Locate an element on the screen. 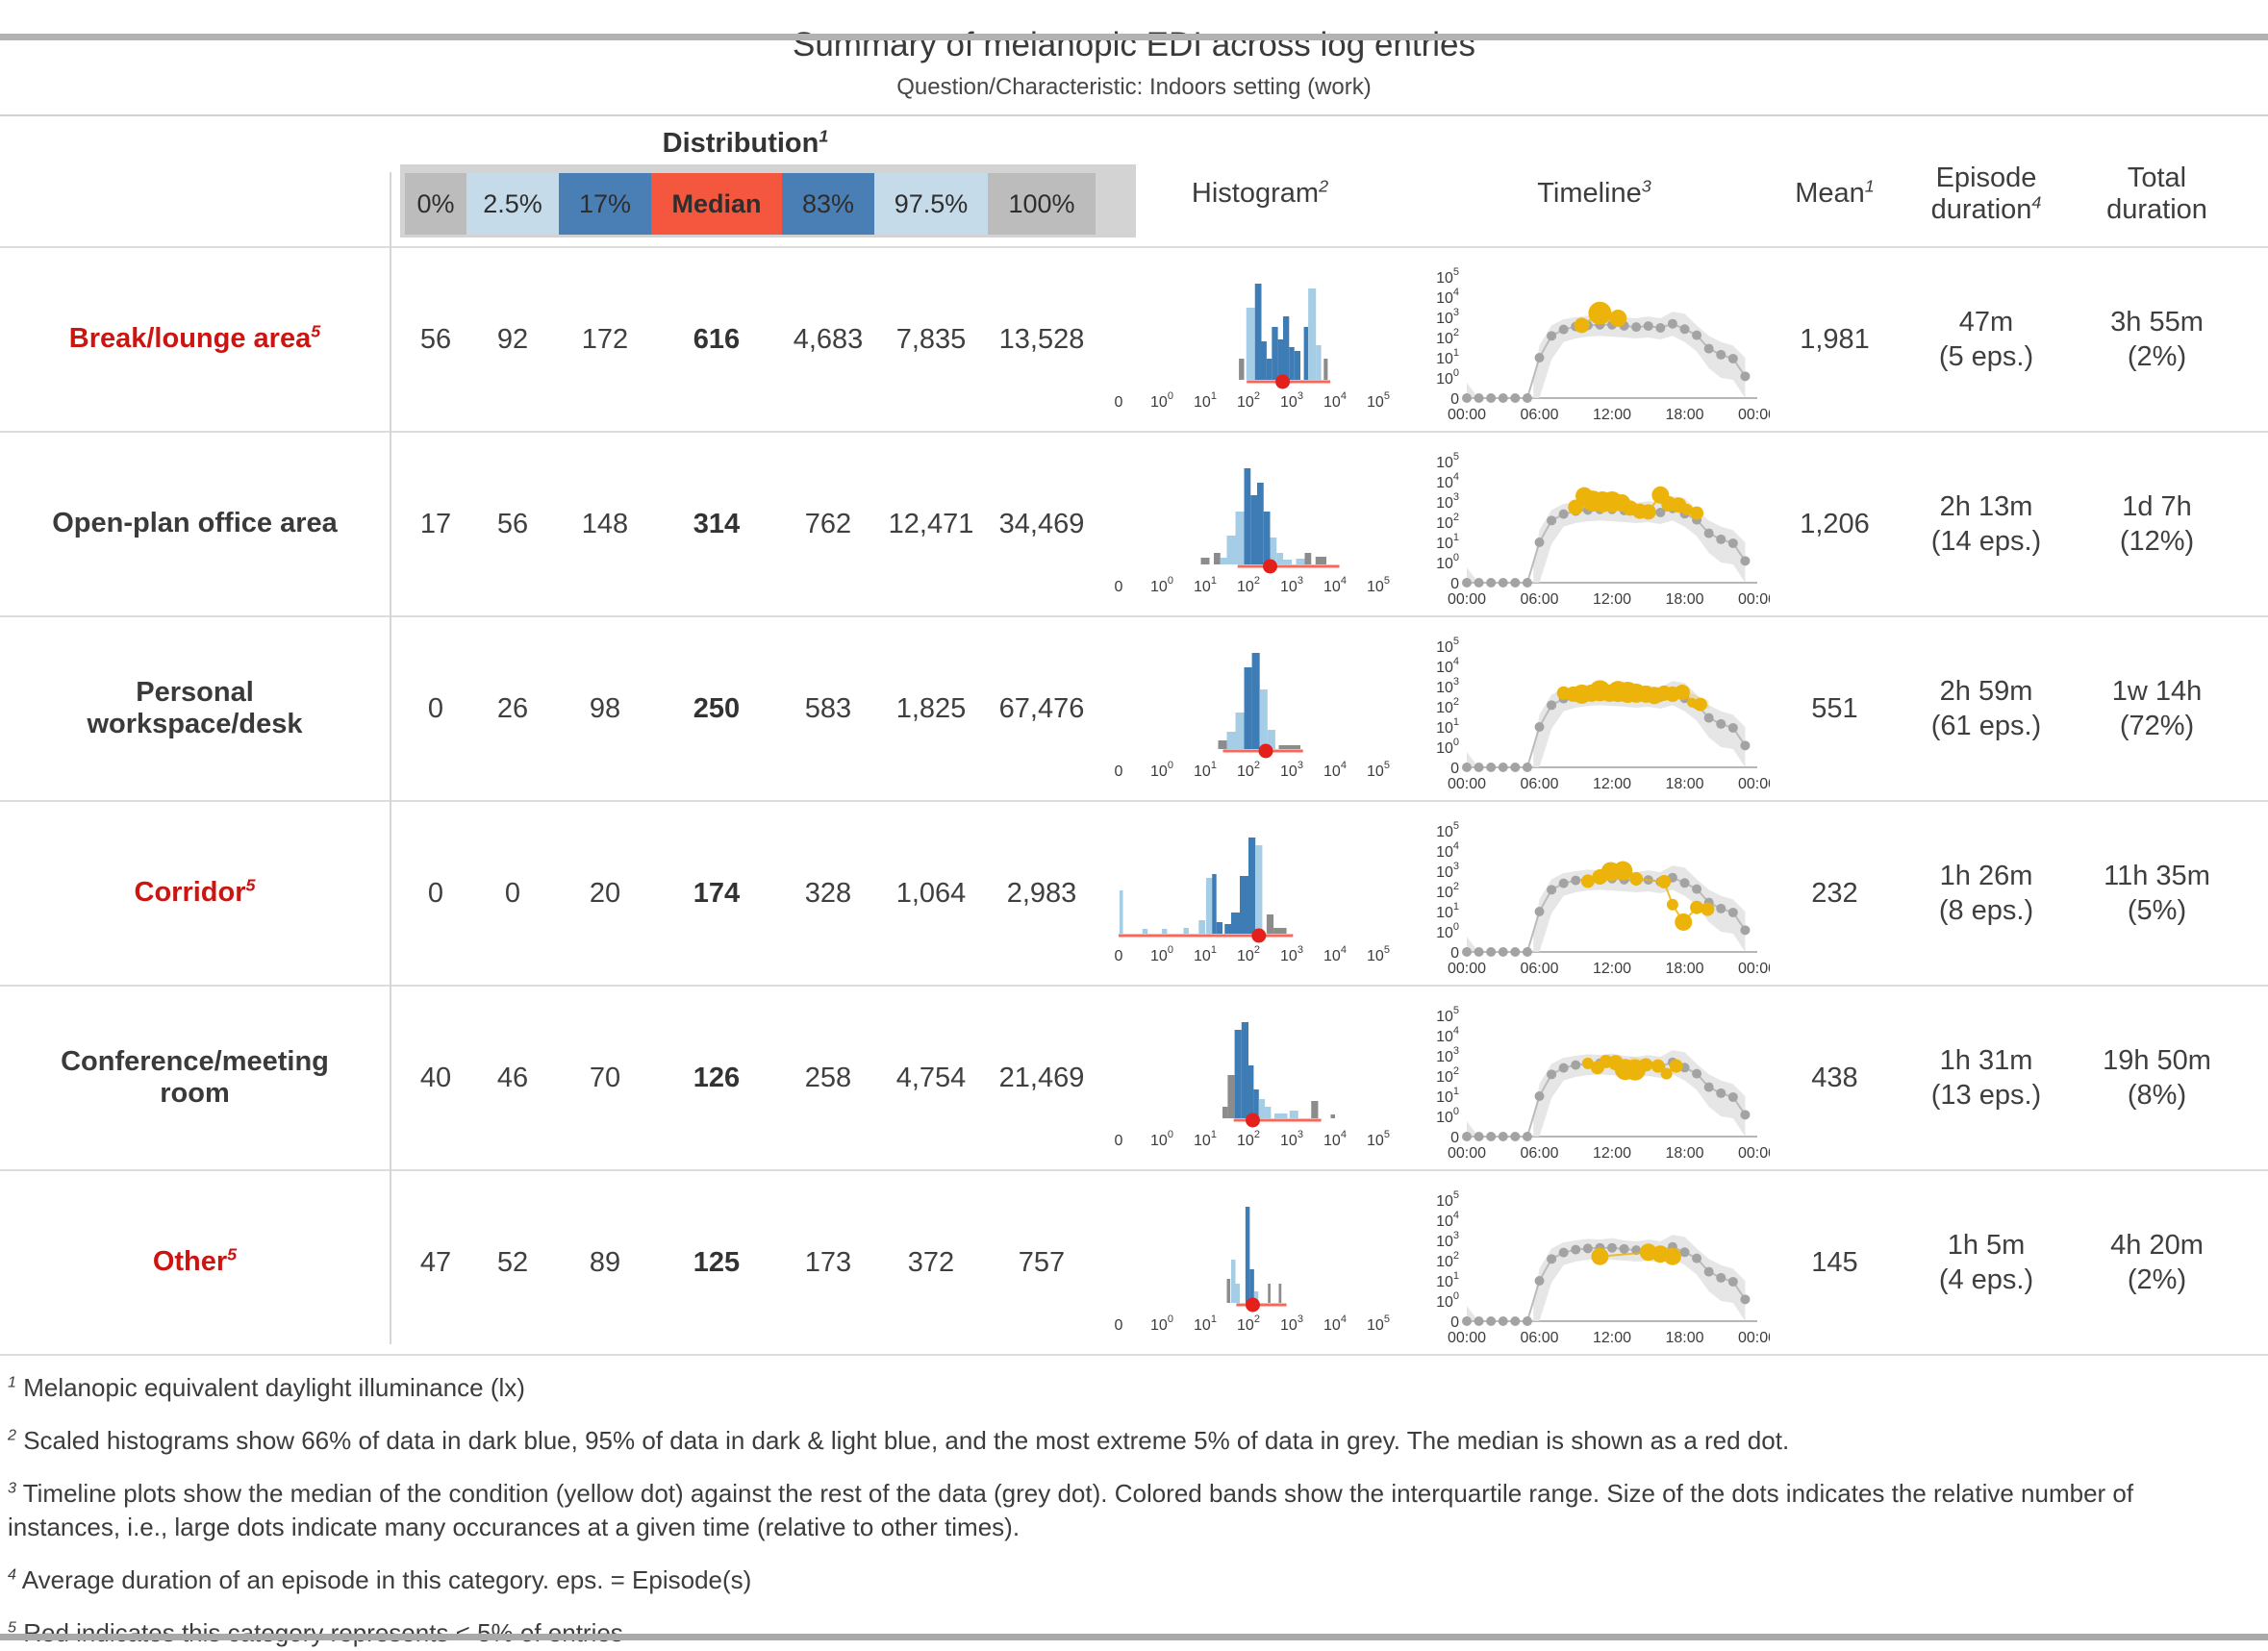  percentile-value: 7,835 is located at coordinates (931, 339).